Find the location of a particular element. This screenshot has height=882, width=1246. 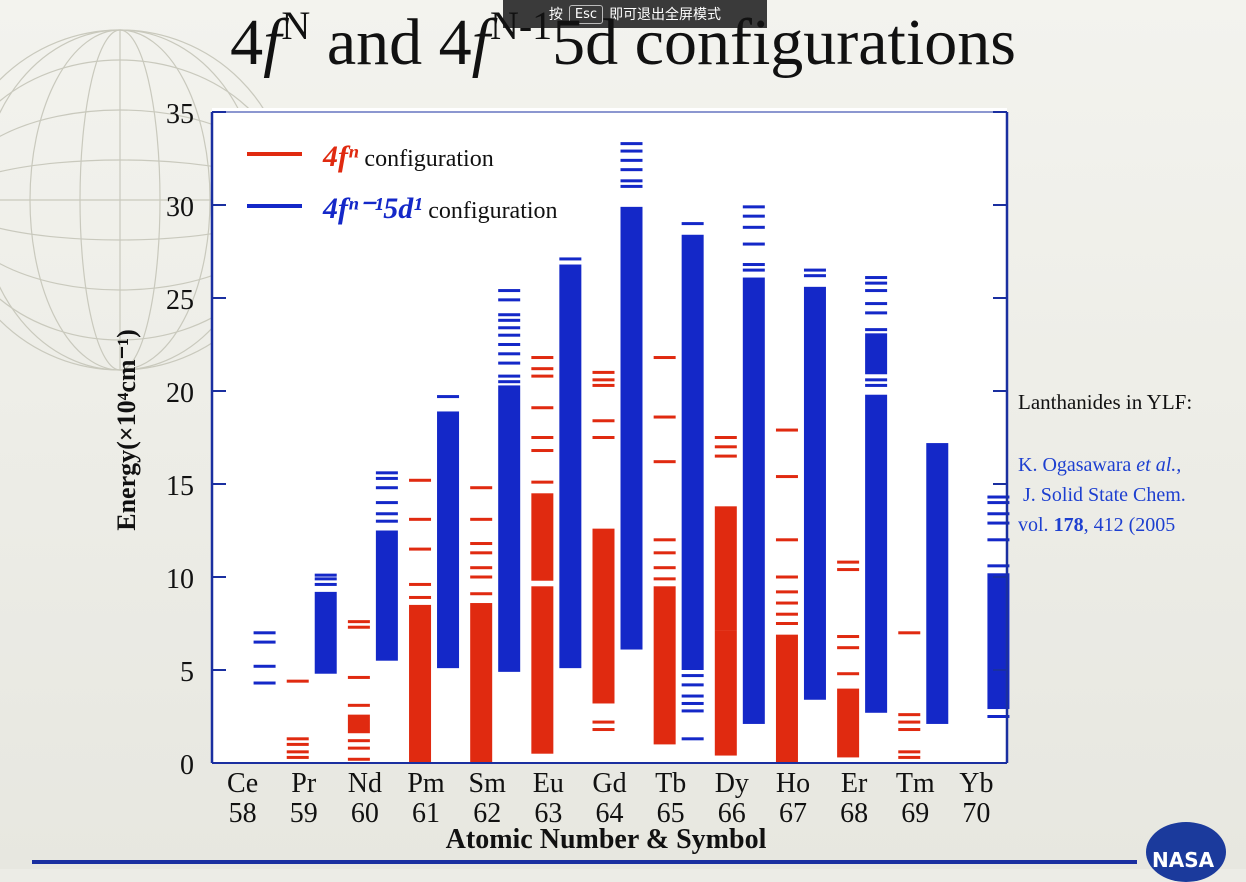

x-tick-number: 66 is located at coordinates (732, 813).